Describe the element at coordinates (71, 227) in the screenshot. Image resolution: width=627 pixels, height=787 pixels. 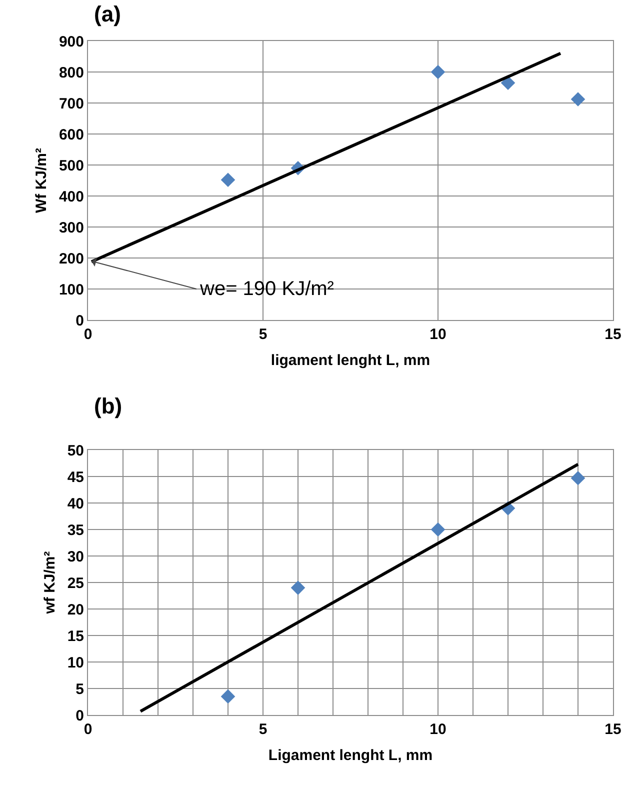
I see `y-tick-label: 300` at that location.